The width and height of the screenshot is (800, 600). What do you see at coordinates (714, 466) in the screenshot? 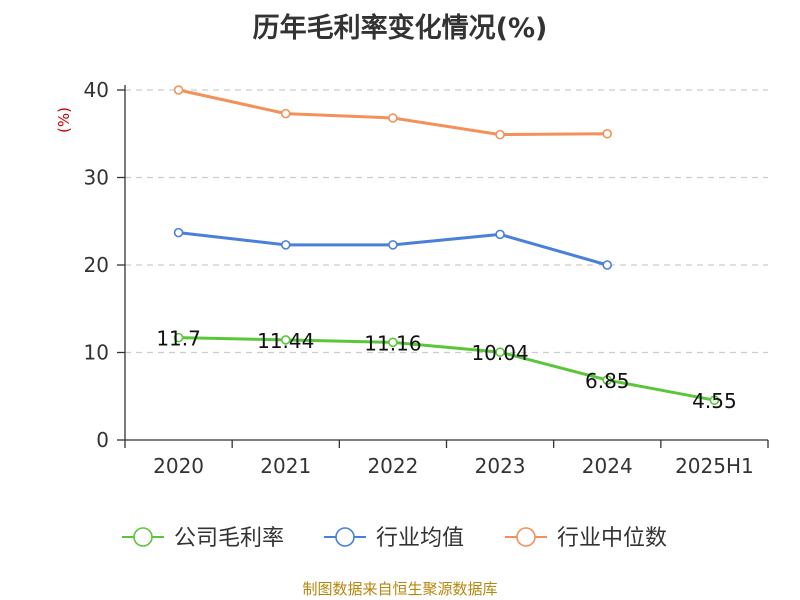
I see `x-tick-label: 2025H1` at bounding box center [714, 466].